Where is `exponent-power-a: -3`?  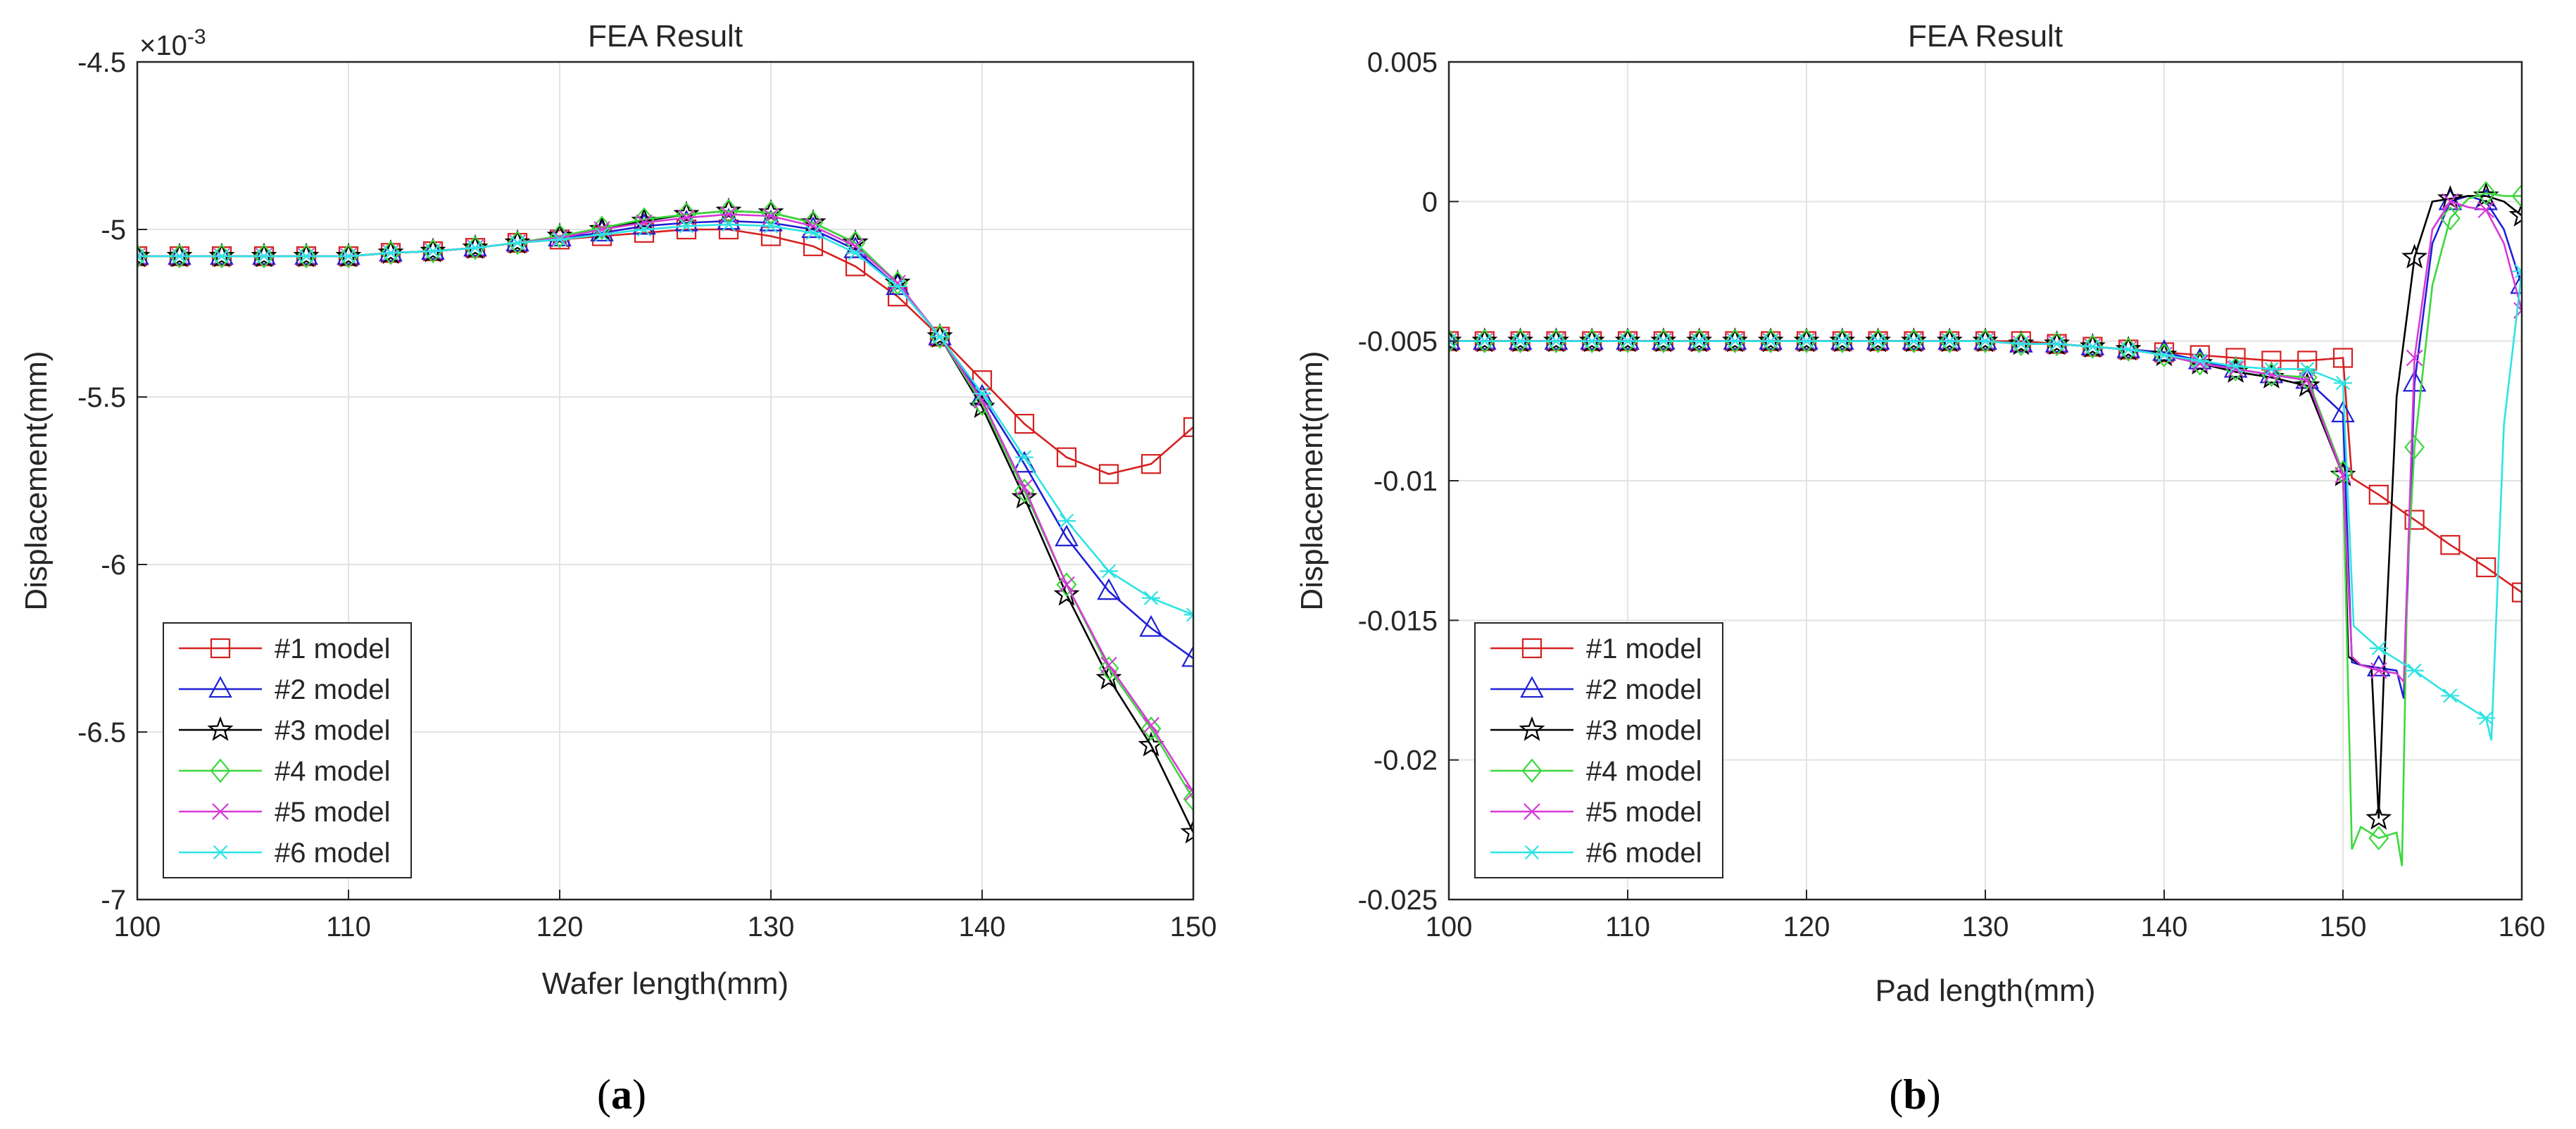 exponent-power-a: -3 is located at coordinates (196, 37).